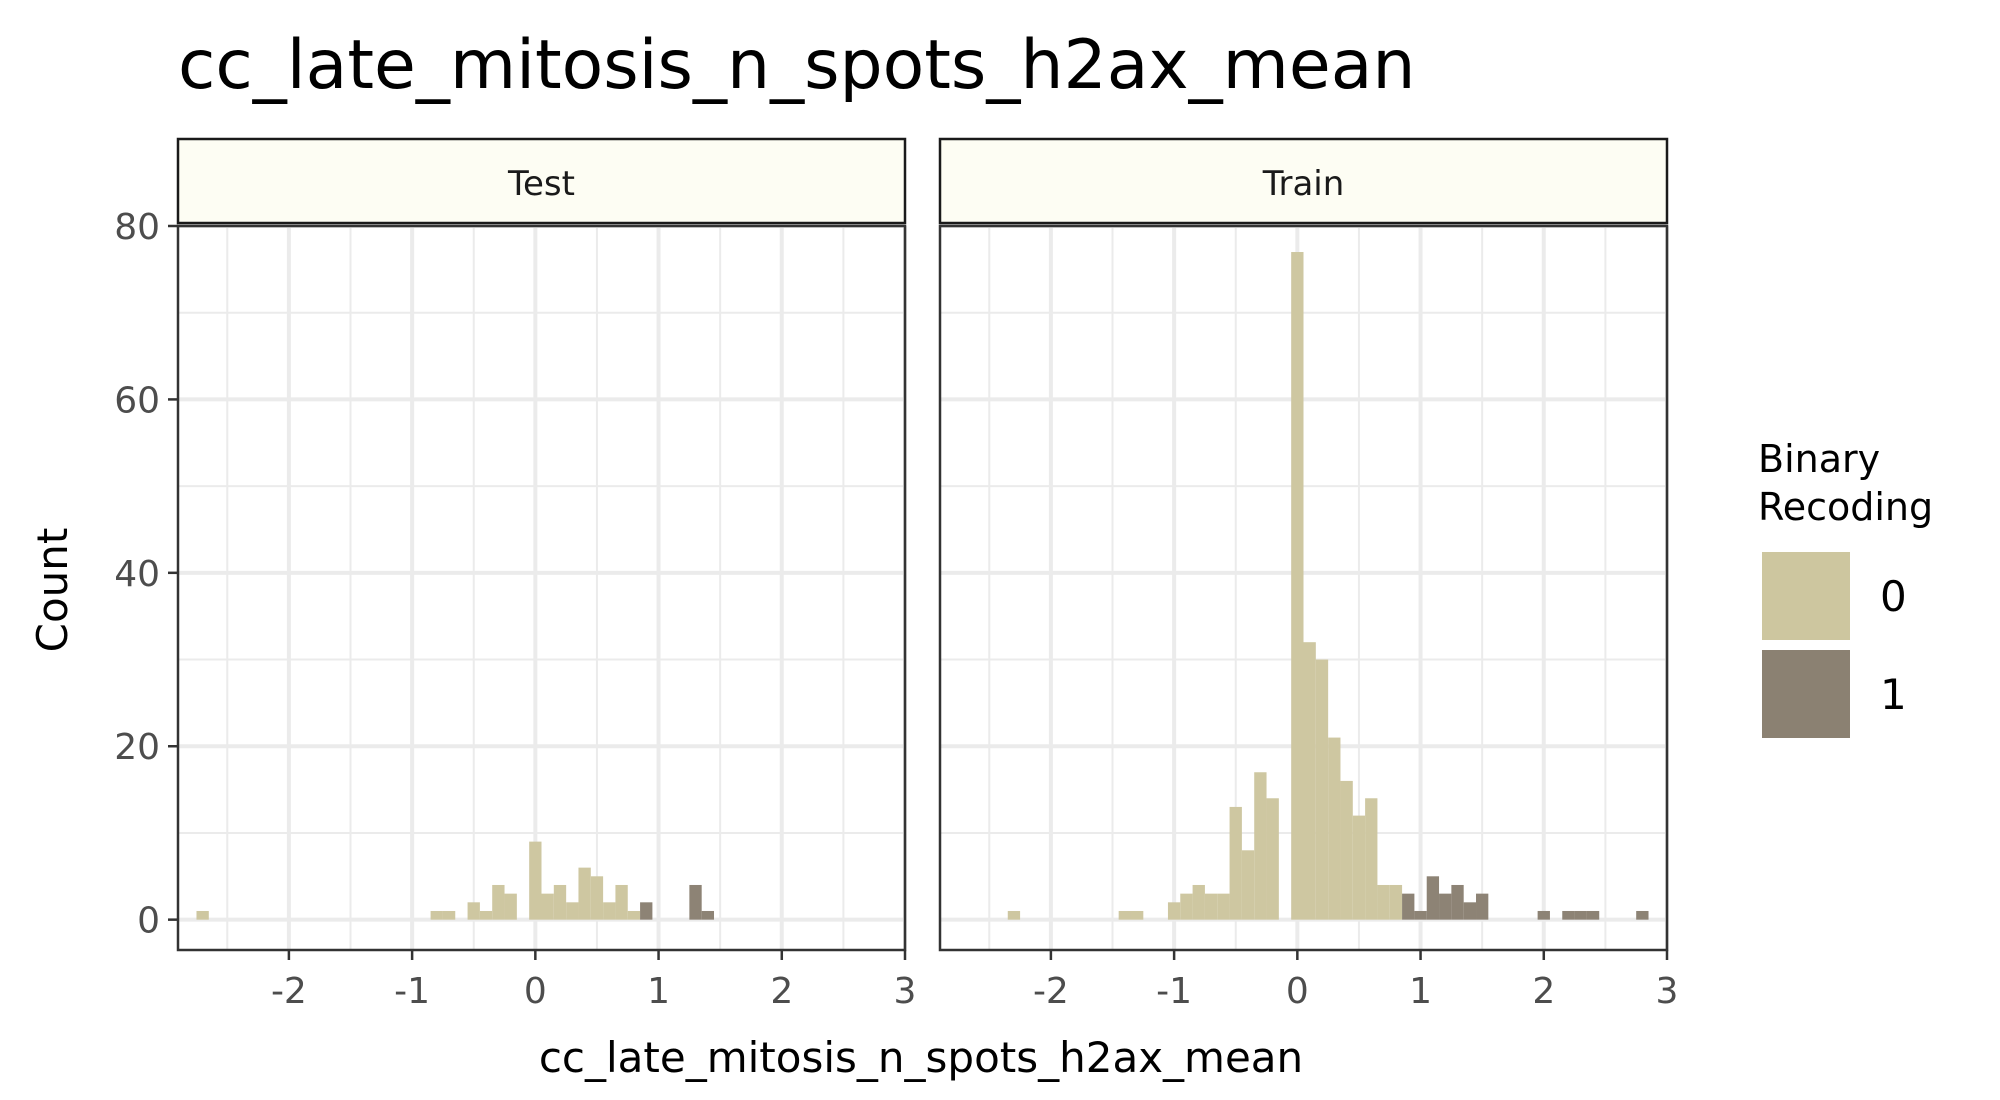 This screenshot has width=2000, height=1100. I want to click on chart-title: cc_late_mitosis_n_spots_h2ax_mean, so click(796, 65).